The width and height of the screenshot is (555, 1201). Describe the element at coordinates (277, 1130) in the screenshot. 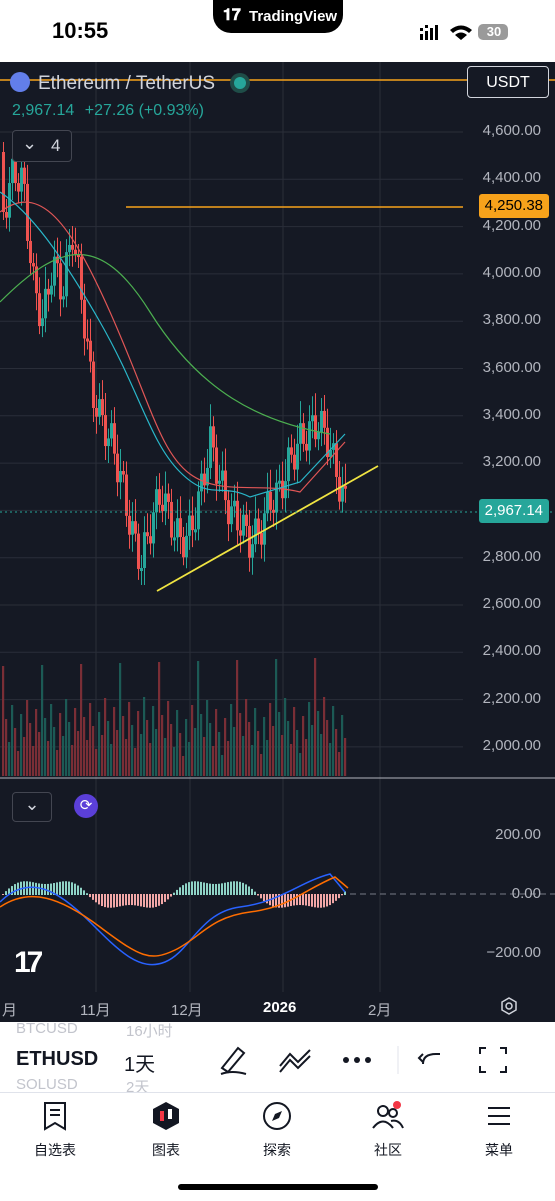

I see `tab-explore: 探索` at that location.